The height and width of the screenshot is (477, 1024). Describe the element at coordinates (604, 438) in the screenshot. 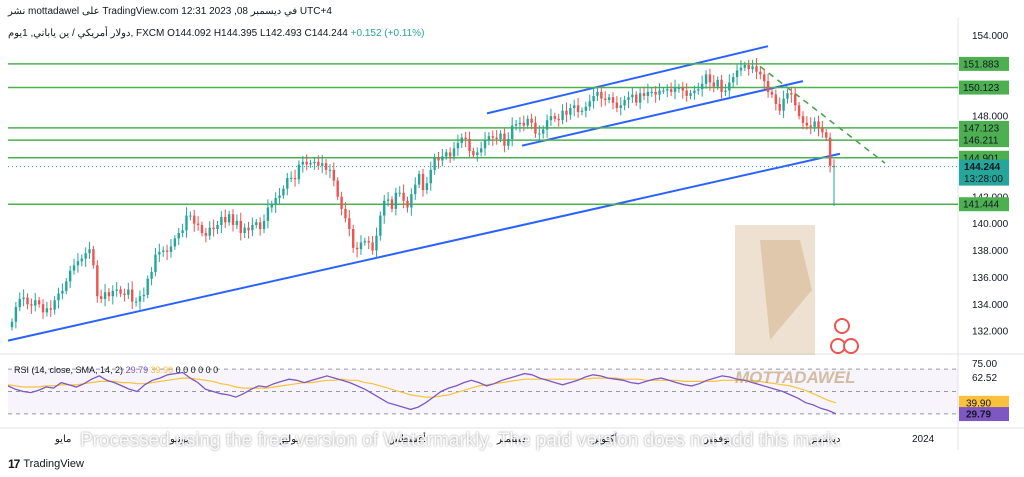

I see `time-axis-label: أكتوبر` at that location.